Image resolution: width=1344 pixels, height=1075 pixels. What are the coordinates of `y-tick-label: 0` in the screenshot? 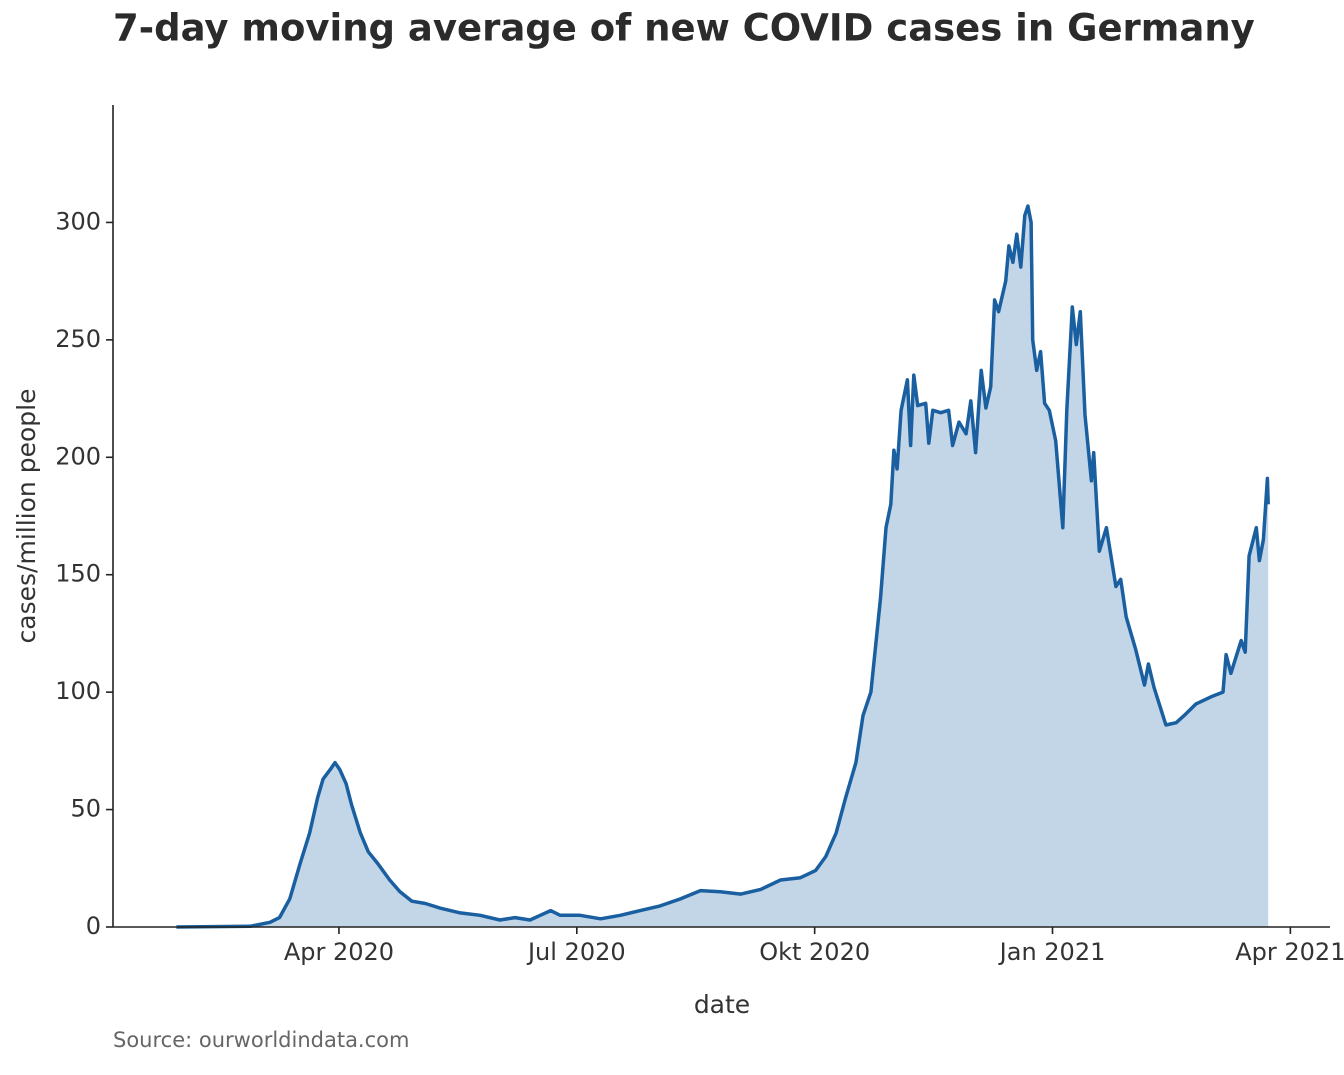 It's located at (93, 926).